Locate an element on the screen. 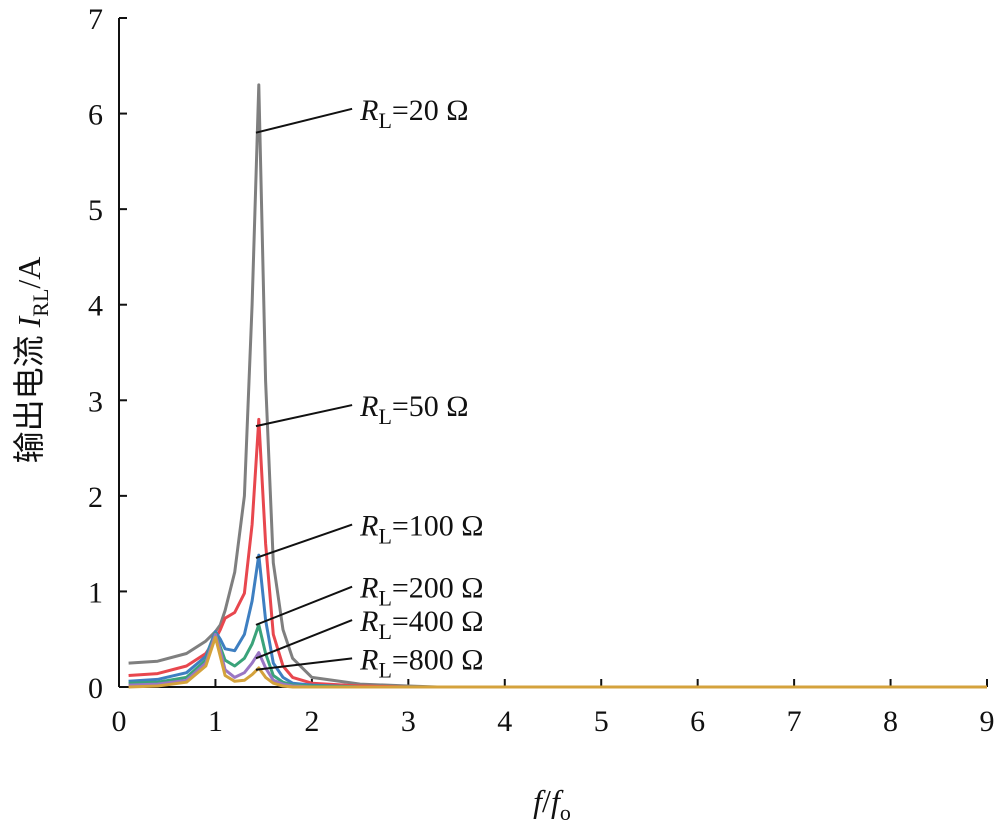 Image resolution: width=1000 pixels, height=839 pixels. y-tick-label: 1 is located at coordinates (95, 592).